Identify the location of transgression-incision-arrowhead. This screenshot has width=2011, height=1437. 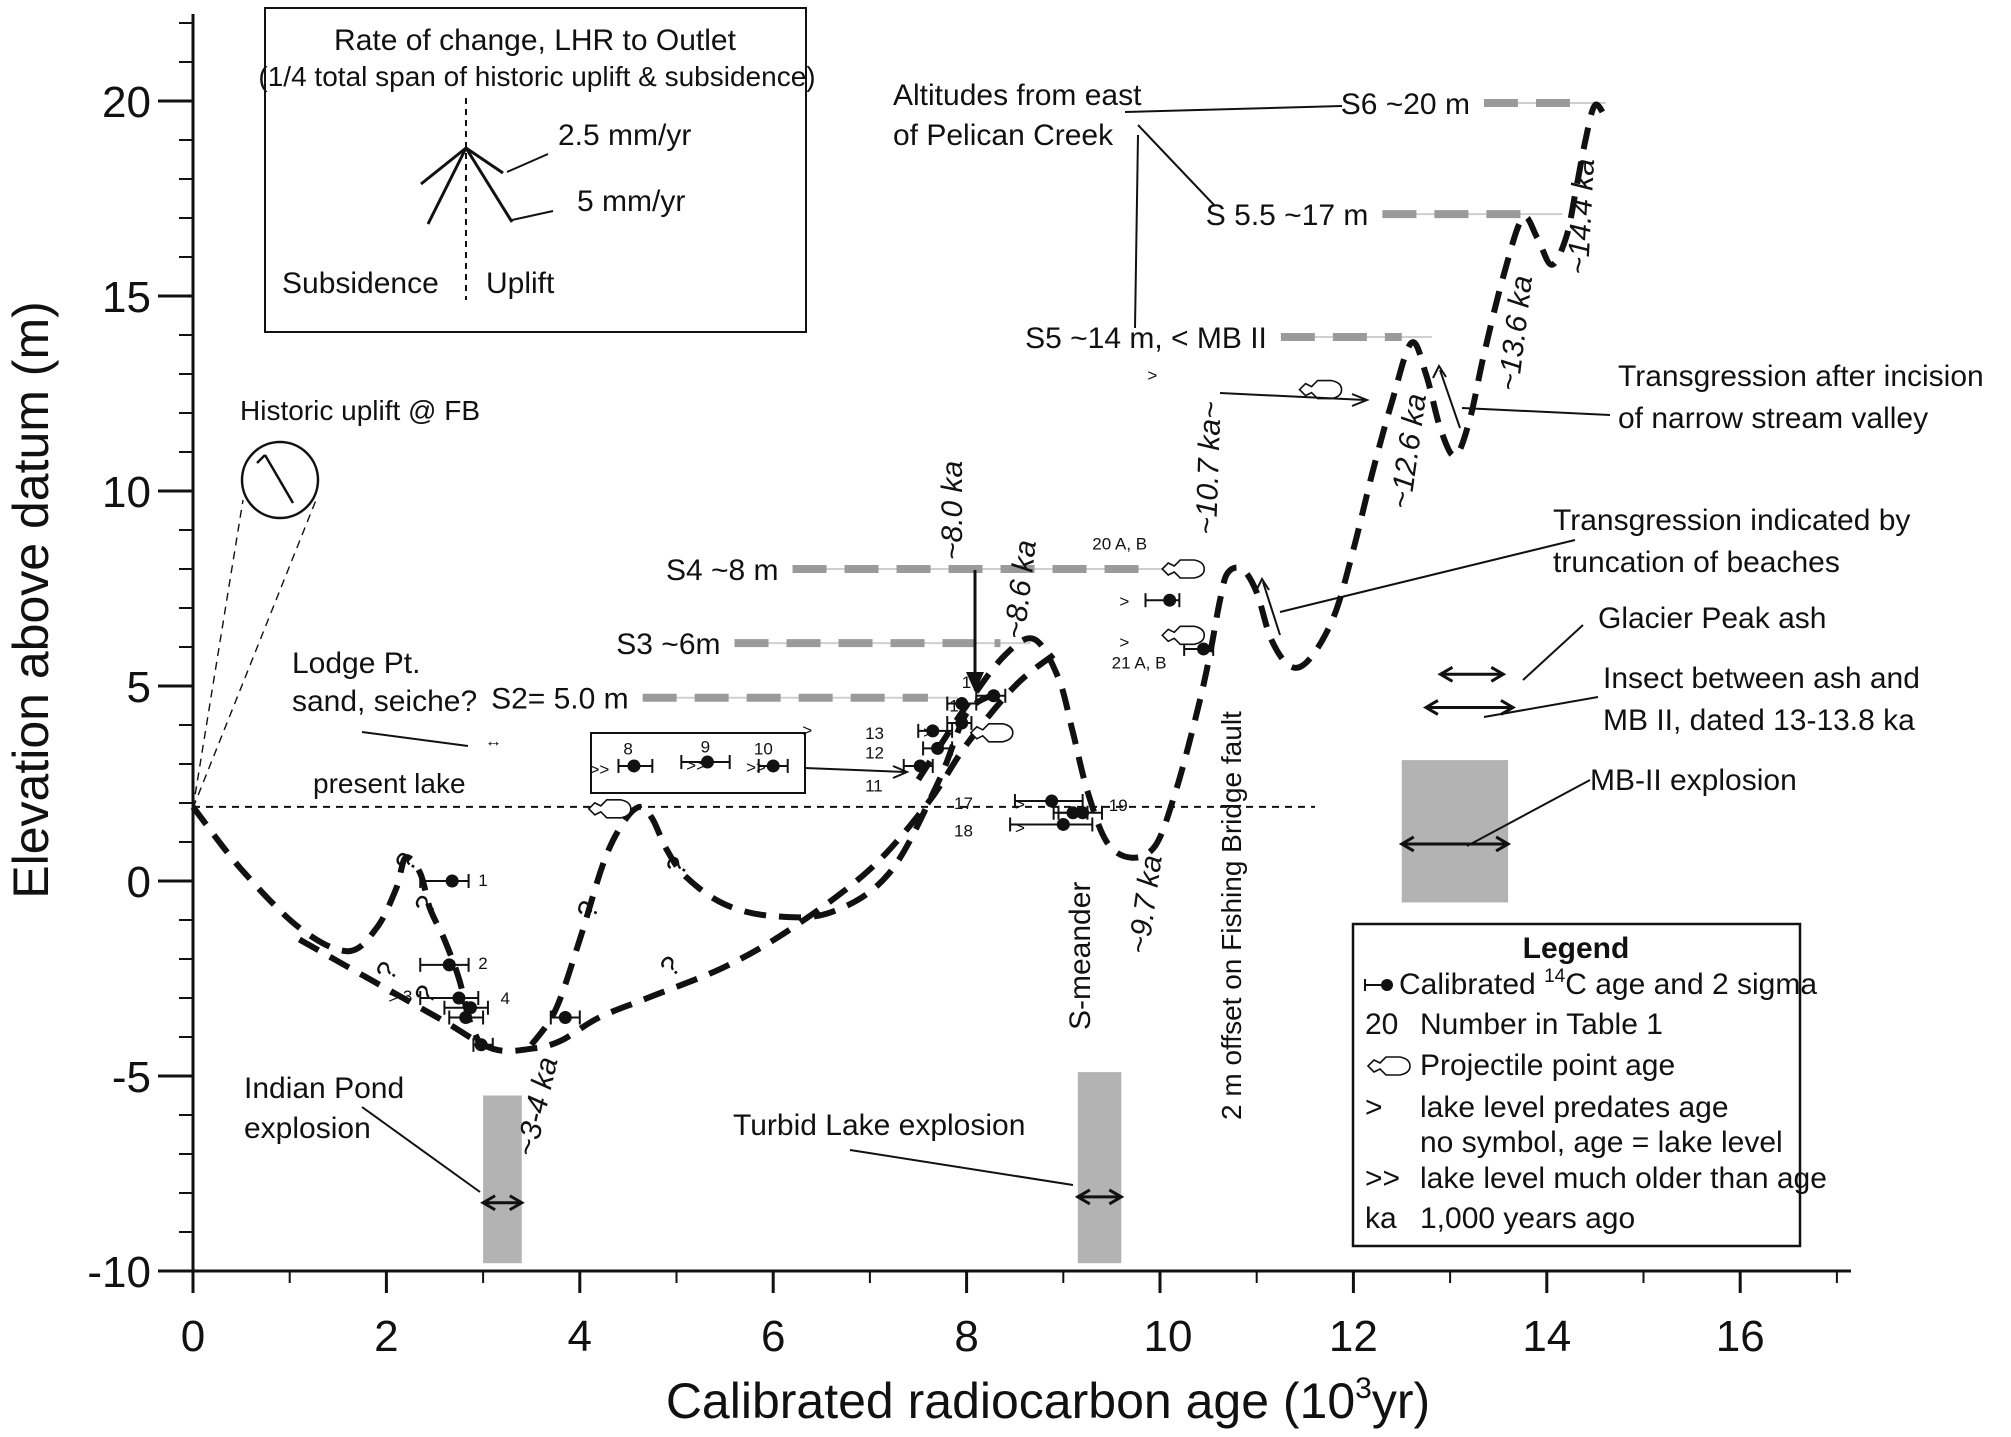
(1439, 371).